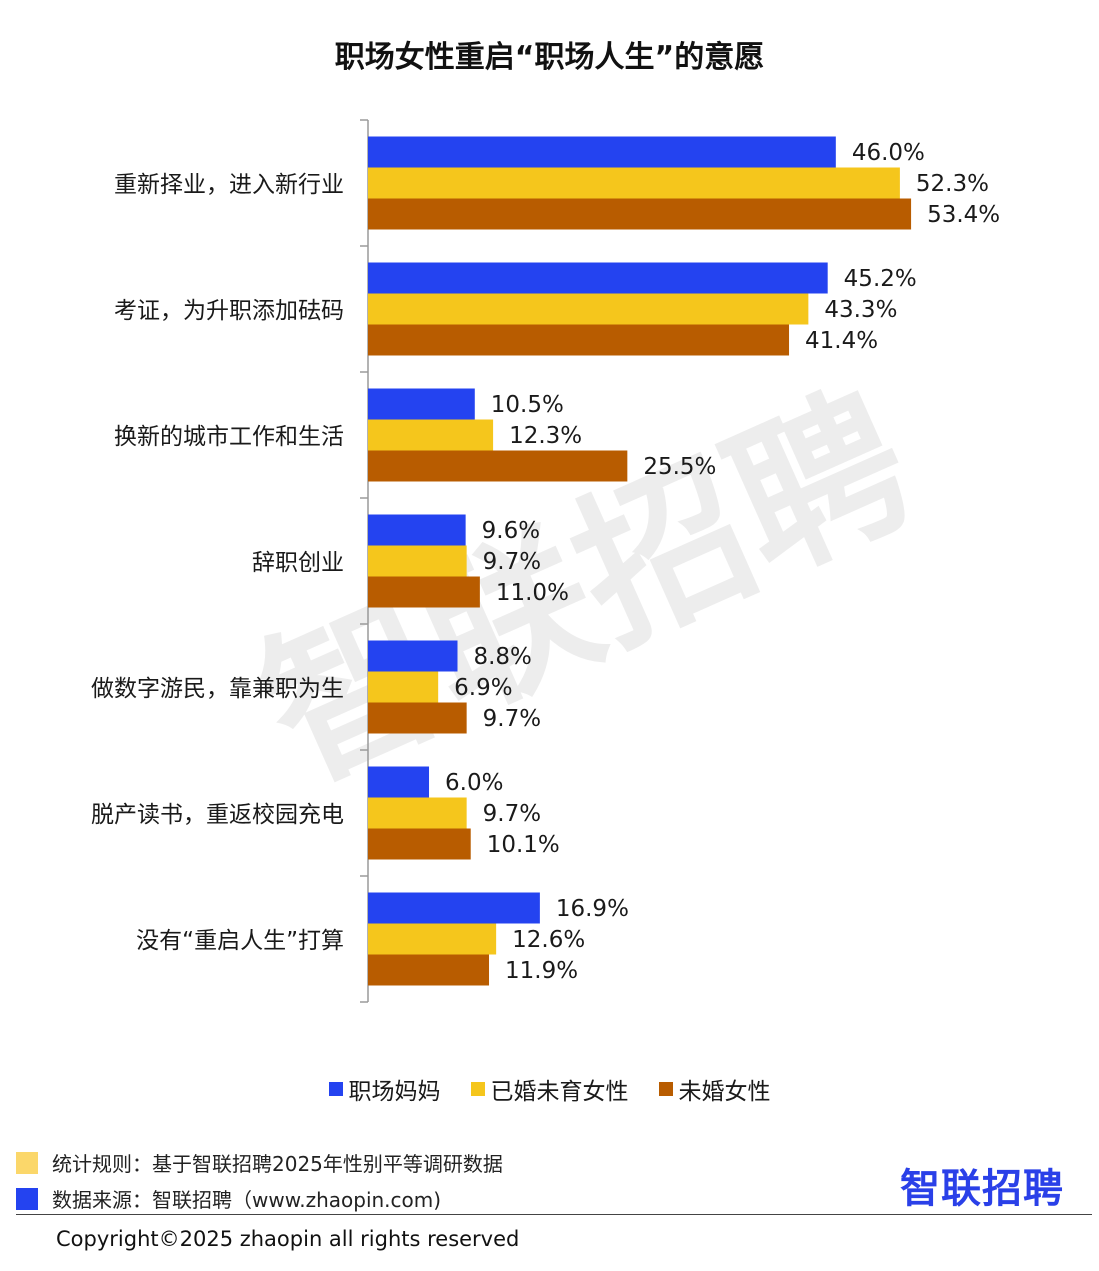 Image resolution: width=1099 pixels, height=1271 pixels. Describe the element at coordinates (548, 940) in the screenshot. I see `data-label: 12.6%` at that location.